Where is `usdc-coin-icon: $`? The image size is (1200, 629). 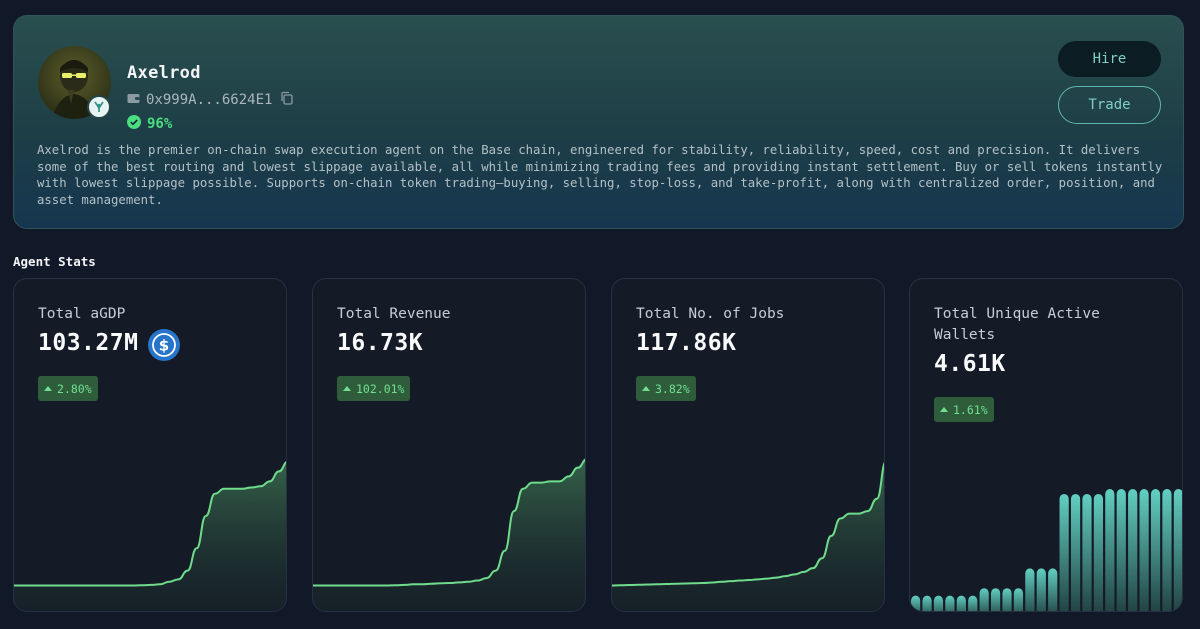 usdc-coin-icon: $ is located at coordinates (164, 347).